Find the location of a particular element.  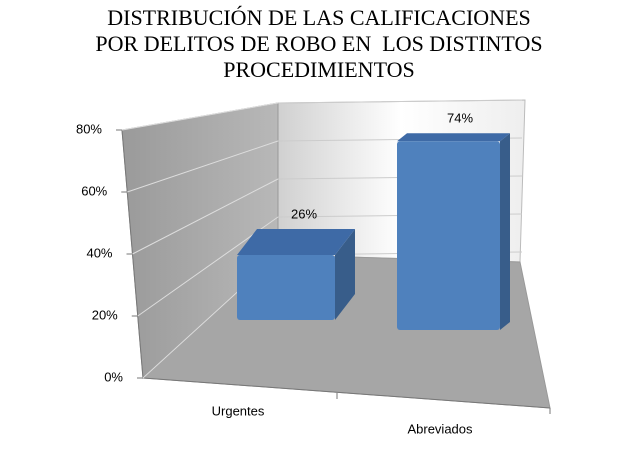

x-tick-label: Abreviados is located at coordinates (440, 428).